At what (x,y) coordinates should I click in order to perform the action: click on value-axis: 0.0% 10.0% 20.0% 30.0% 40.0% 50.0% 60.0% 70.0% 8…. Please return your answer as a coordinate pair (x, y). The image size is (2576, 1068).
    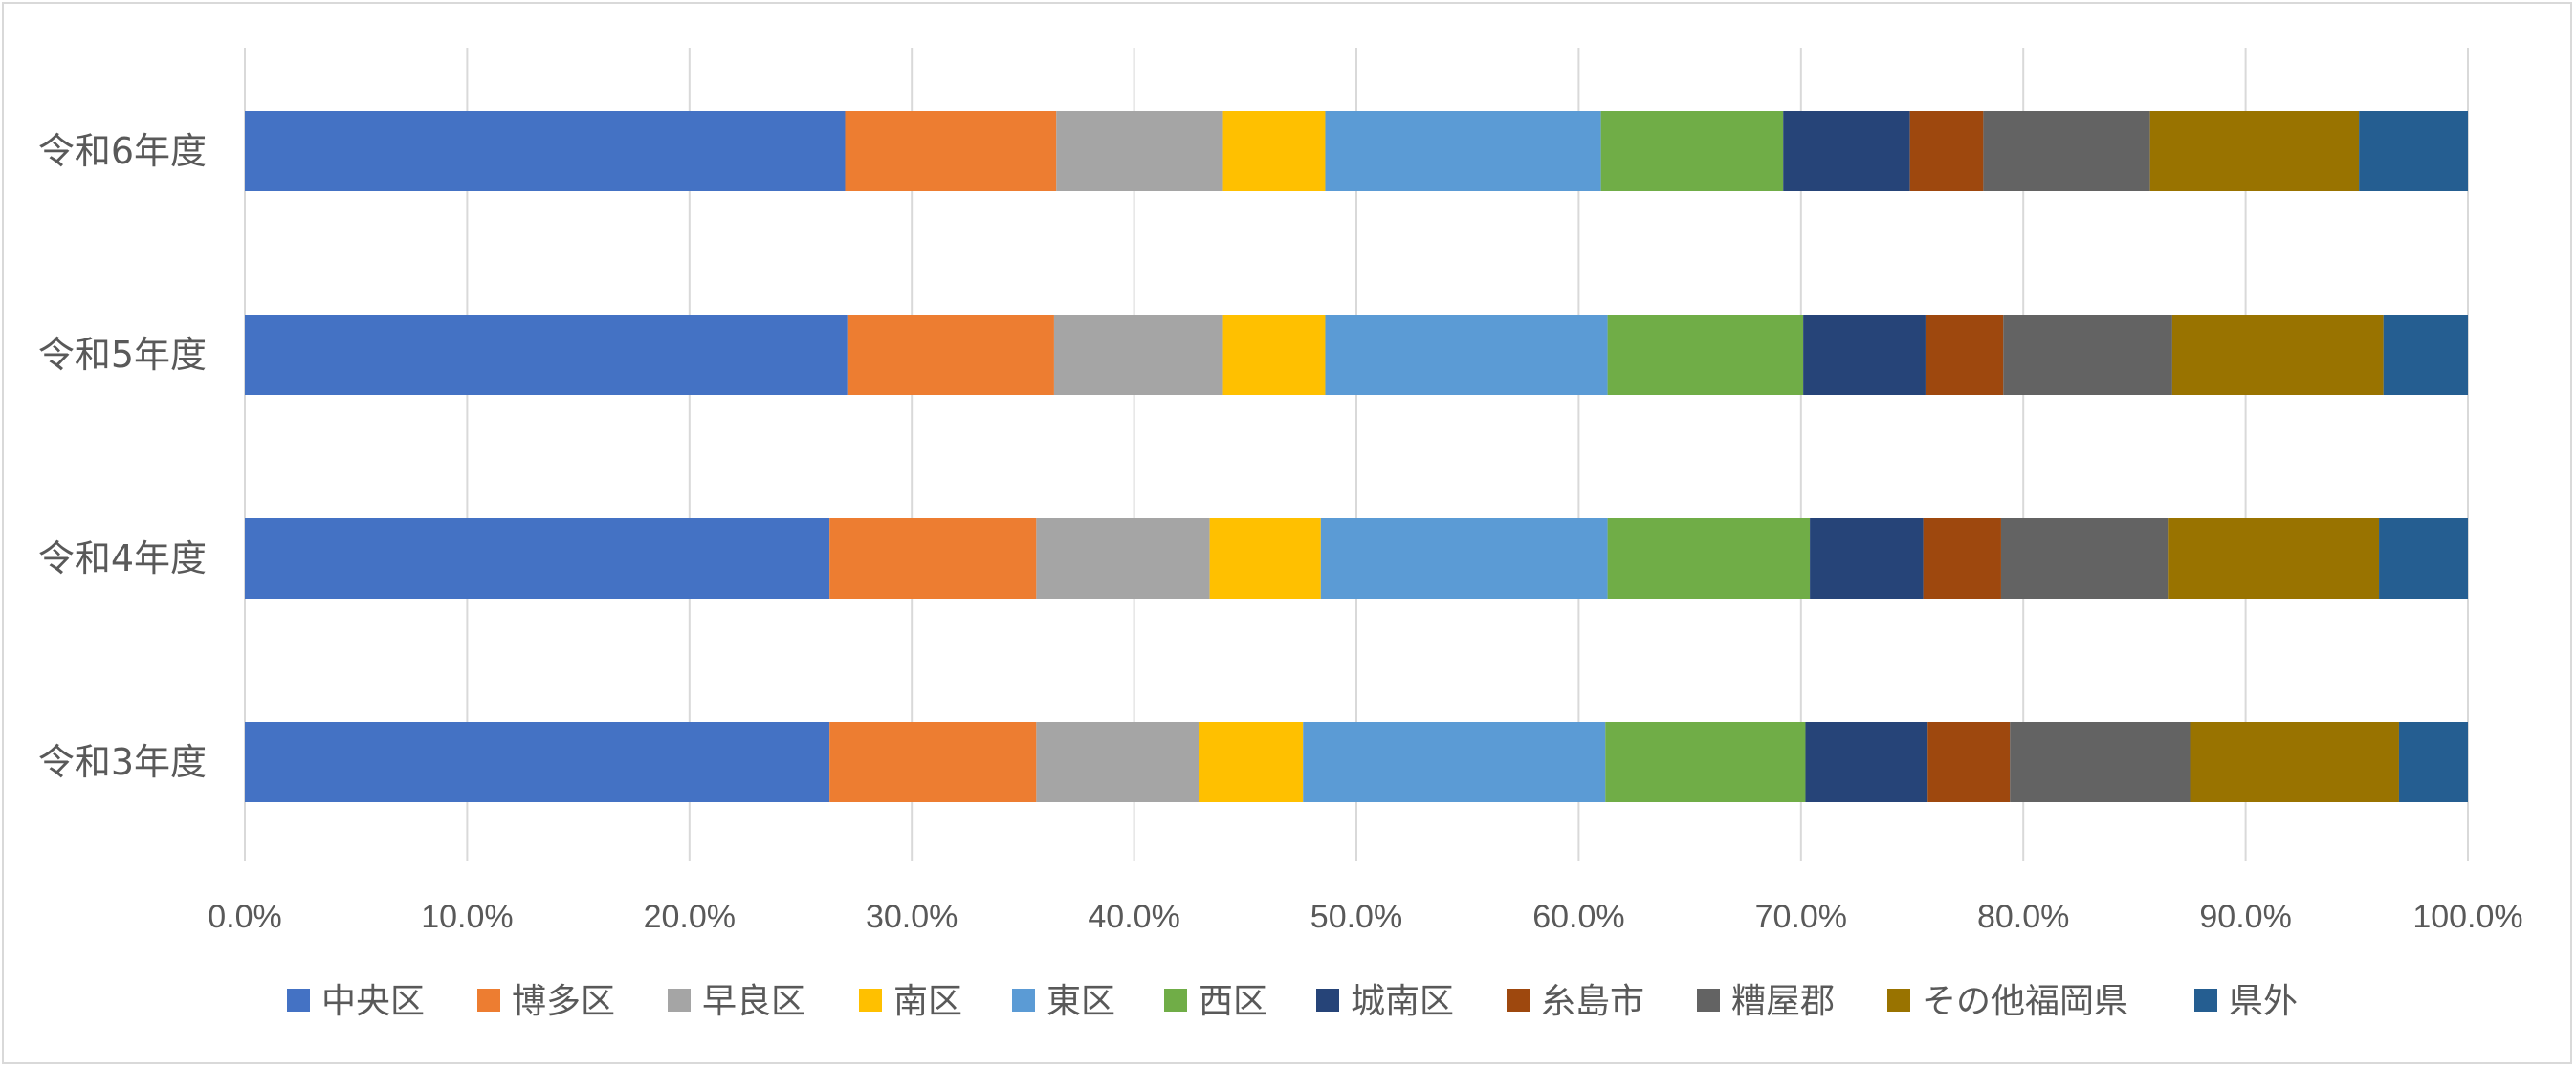
    Looking at the image, I should click on (1365, 917).